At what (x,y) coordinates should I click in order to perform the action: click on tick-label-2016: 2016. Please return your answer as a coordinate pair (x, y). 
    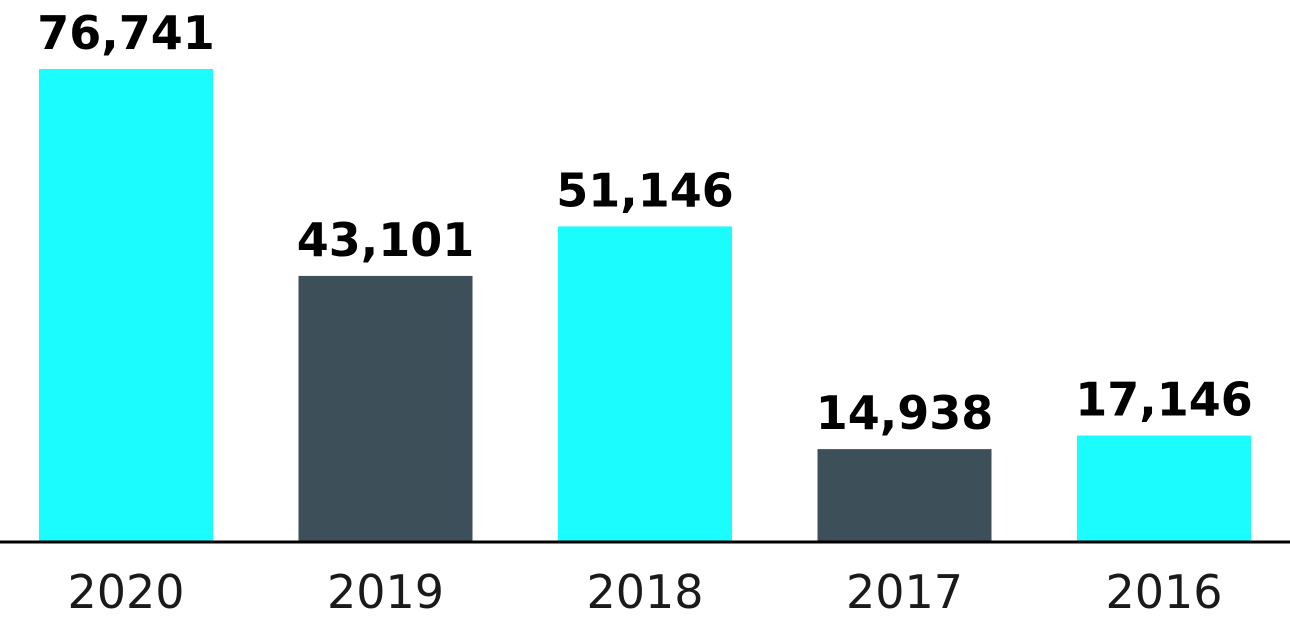
    Looking at the image, I should click on (1163, 592).